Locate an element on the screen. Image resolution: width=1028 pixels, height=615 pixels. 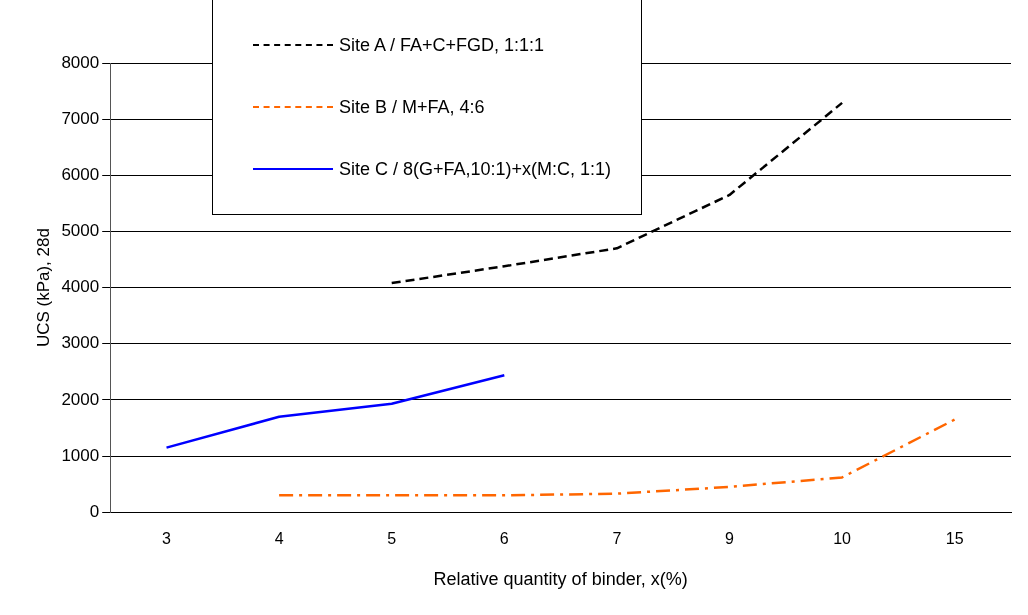
y-tick-label: 5000 is located at coordinates (80, 231).